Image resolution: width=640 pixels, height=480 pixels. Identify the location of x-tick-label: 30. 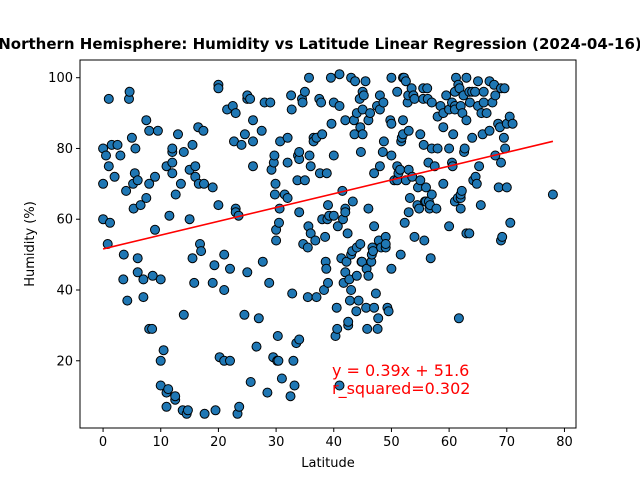
(276, 442).